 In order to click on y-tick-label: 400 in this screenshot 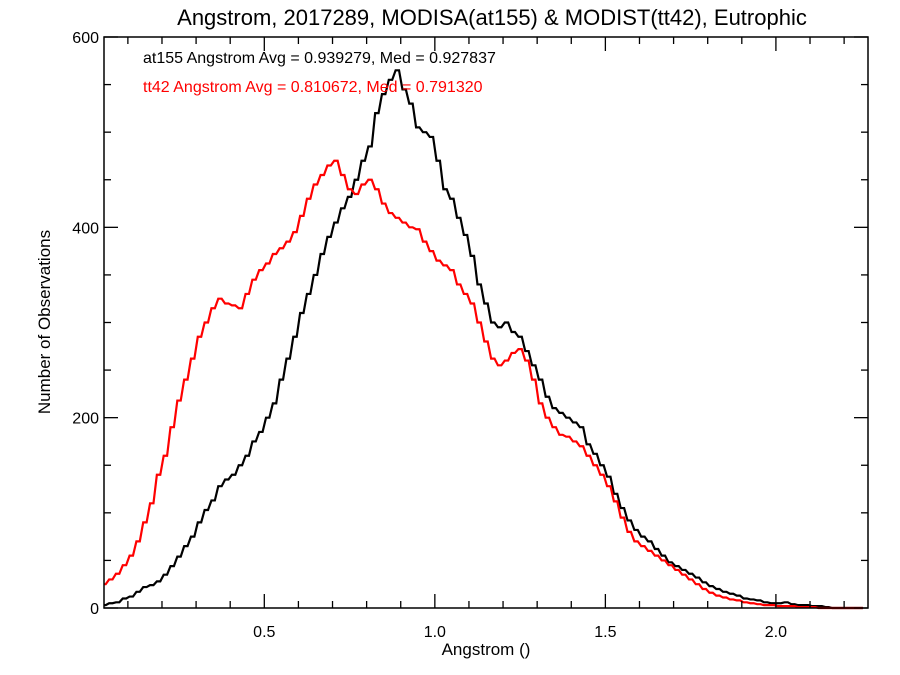, I will do `click(85, 228)`.